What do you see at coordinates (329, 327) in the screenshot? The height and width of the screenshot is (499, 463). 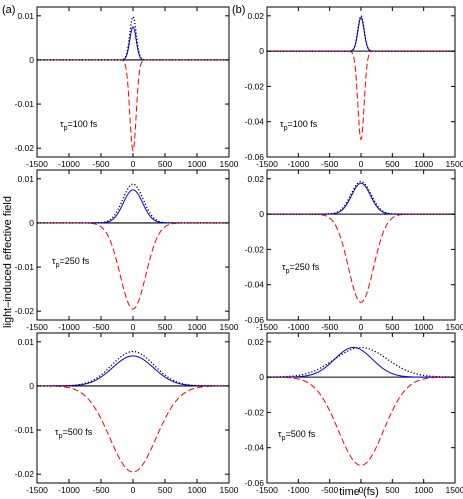 I see `panel-b2-x-tick-label: -500` at bounding box center [329, 327].